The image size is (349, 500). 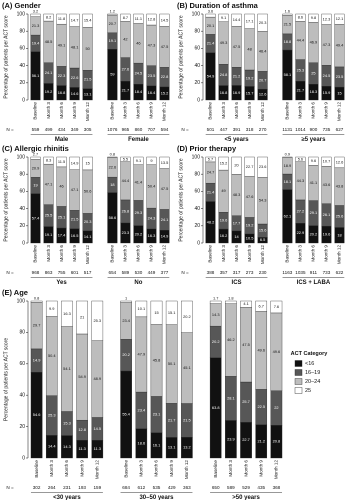 What do you see at coordinates (62, 129) in the screenshot?
I see `n-value: 434` at bounding box center [62, 129].